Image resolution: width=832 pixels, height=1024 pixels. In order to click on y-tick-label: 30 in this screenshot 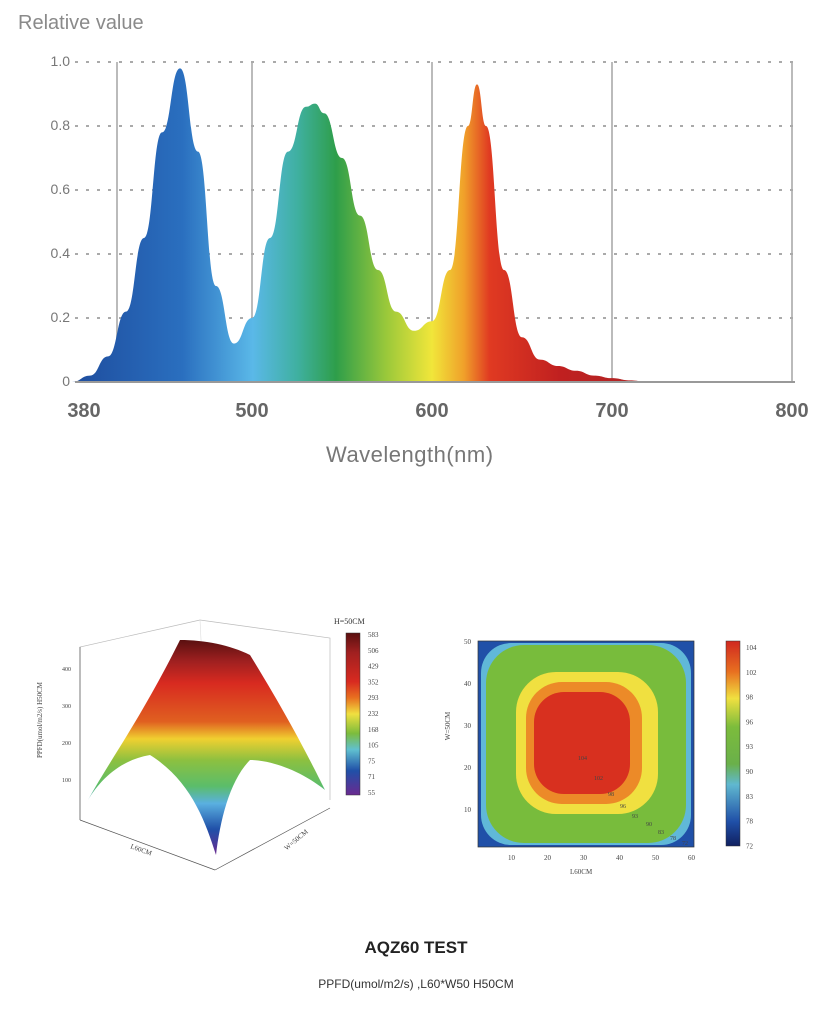, I will do `click(468, 726)`.